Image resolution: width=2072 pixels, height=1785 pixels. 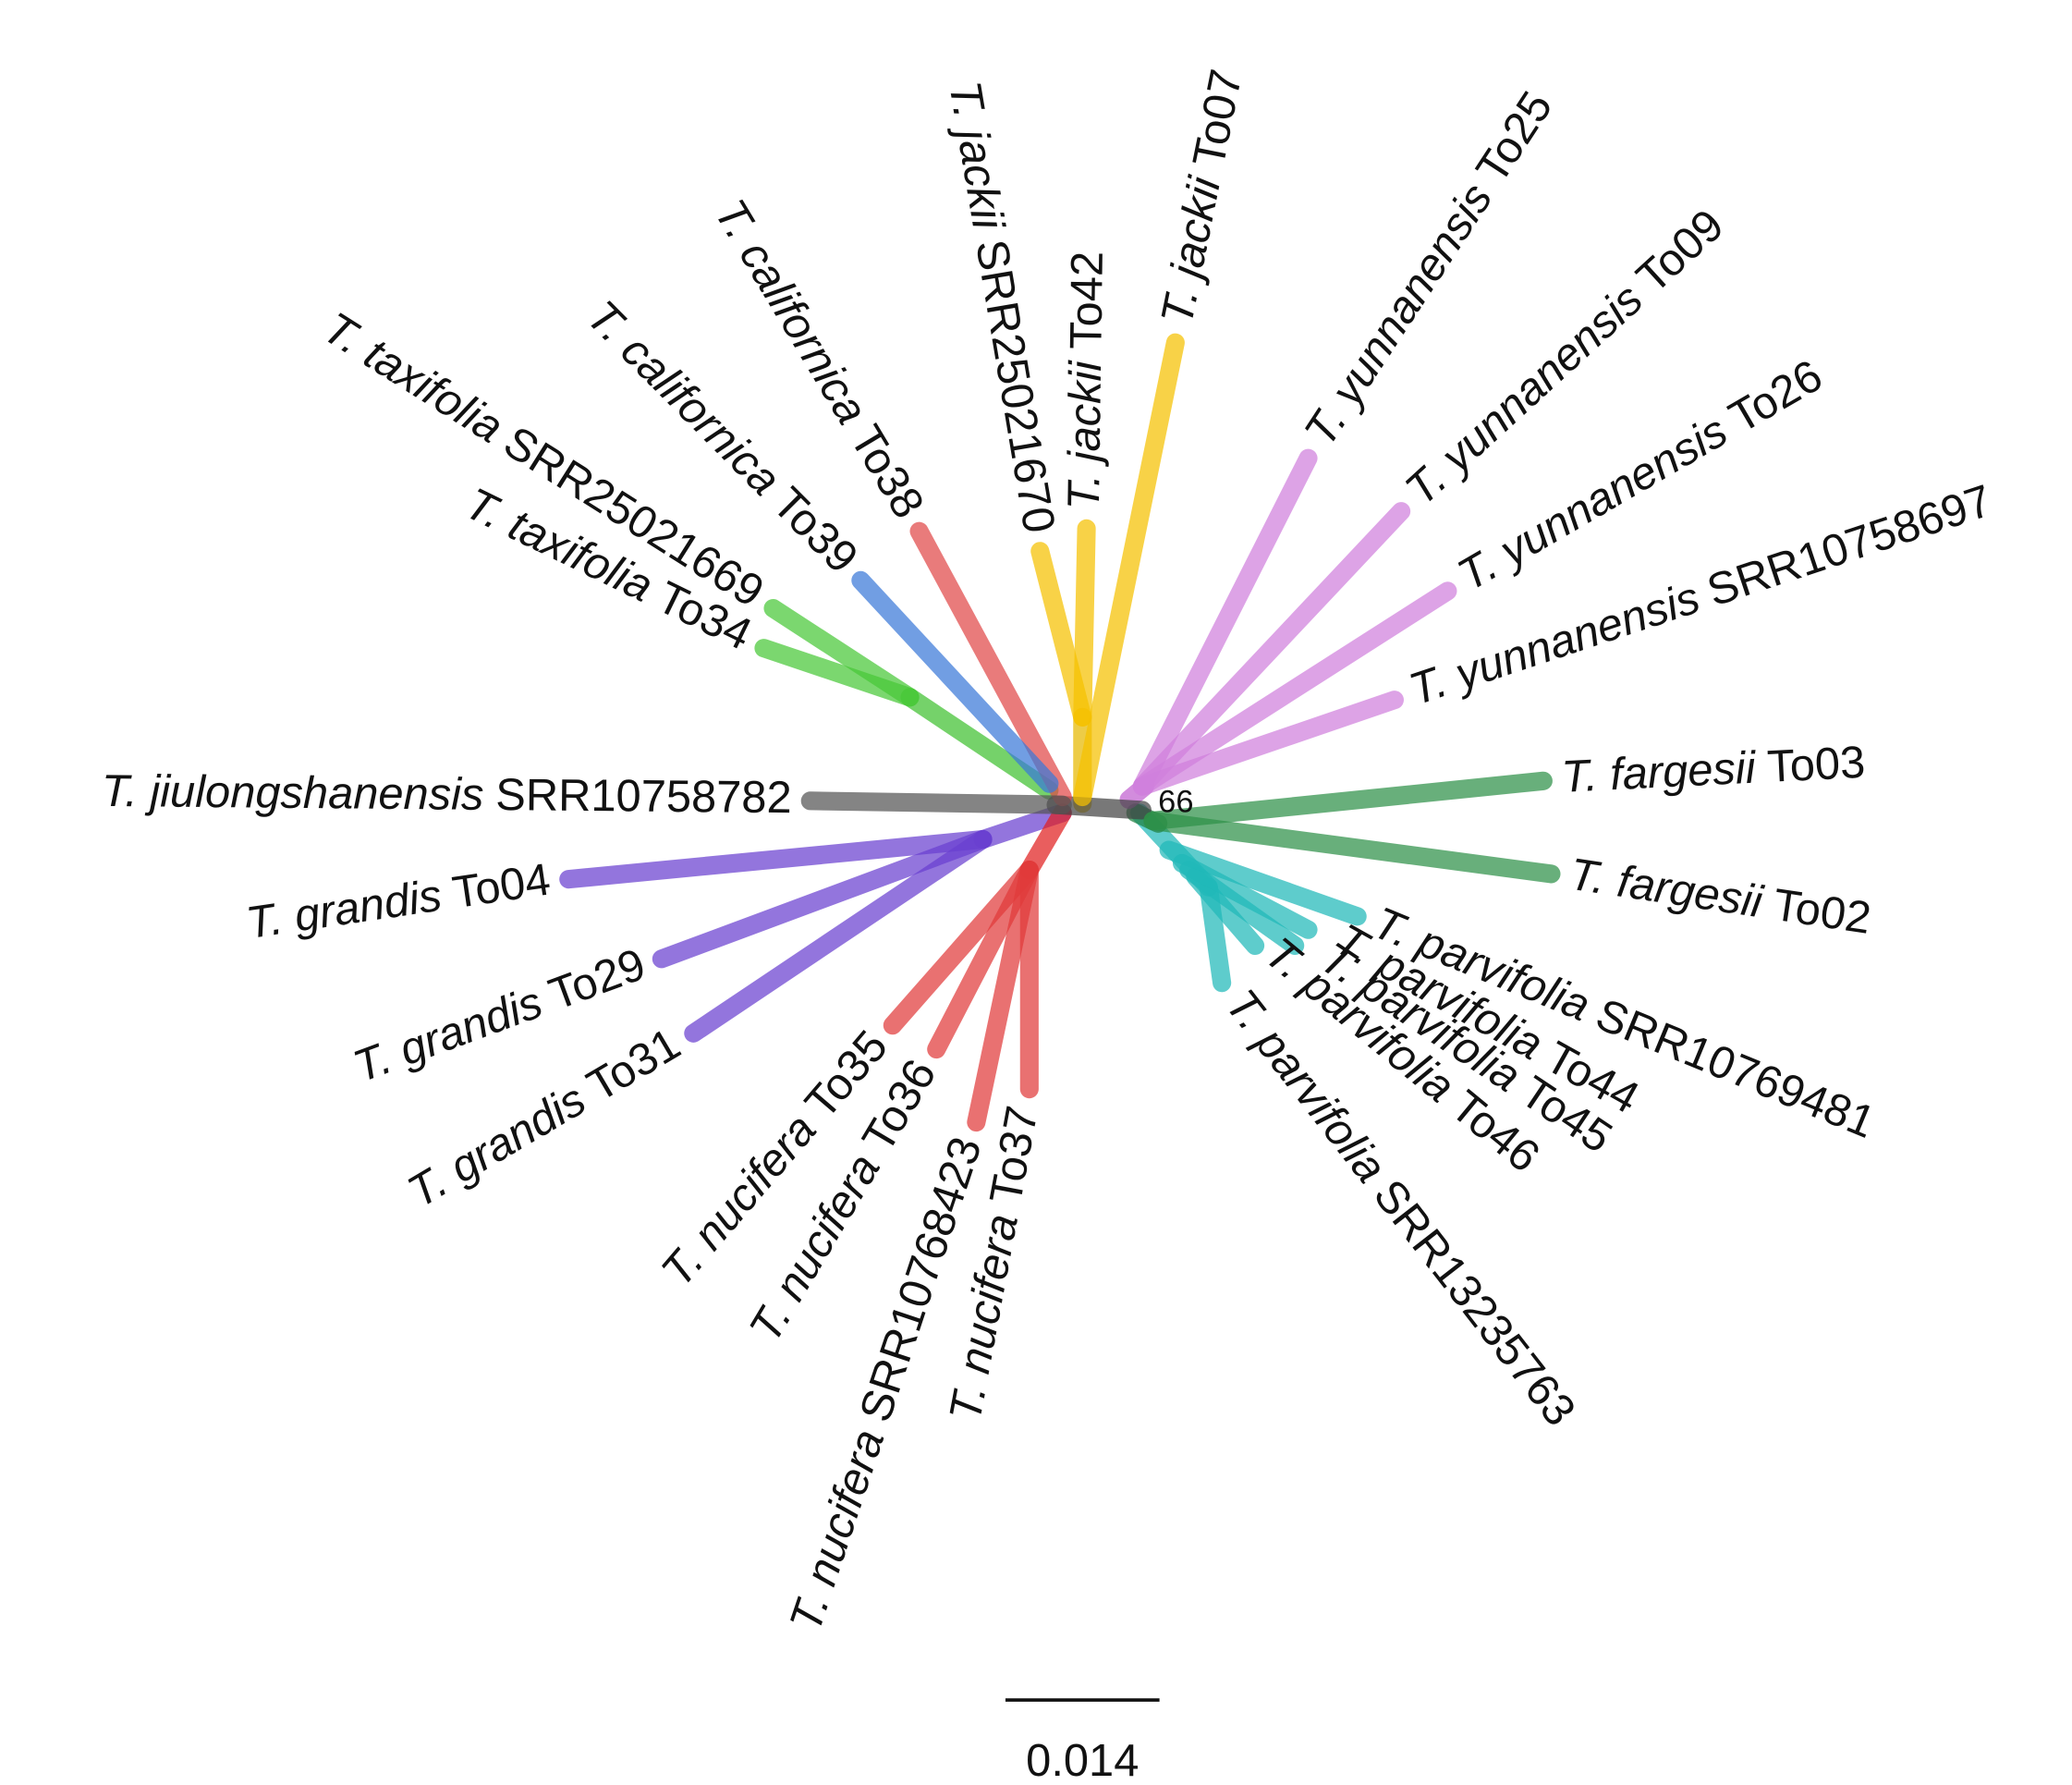 What do you see at coordinates (790, 312) in the screenshot?
I see `species: T. californica` at bounding box center [790, 312].